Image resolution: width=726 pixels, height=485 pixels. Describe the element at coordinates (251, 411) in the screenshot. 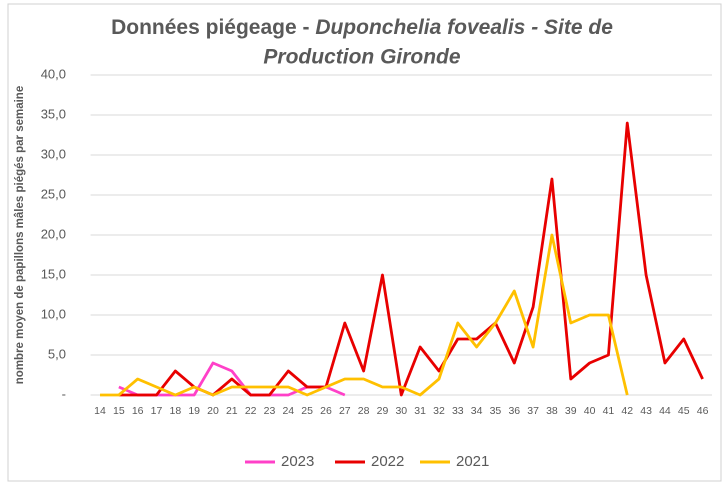

I see `x-tick-label: 22` at that location.